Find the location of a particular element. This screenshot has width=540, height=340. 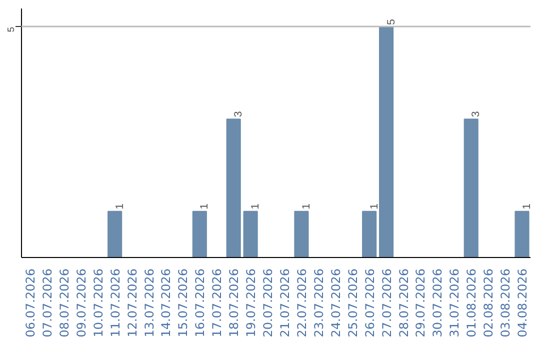

x-tick-label: 17.07.2026 is located at coordinates (217, 303).